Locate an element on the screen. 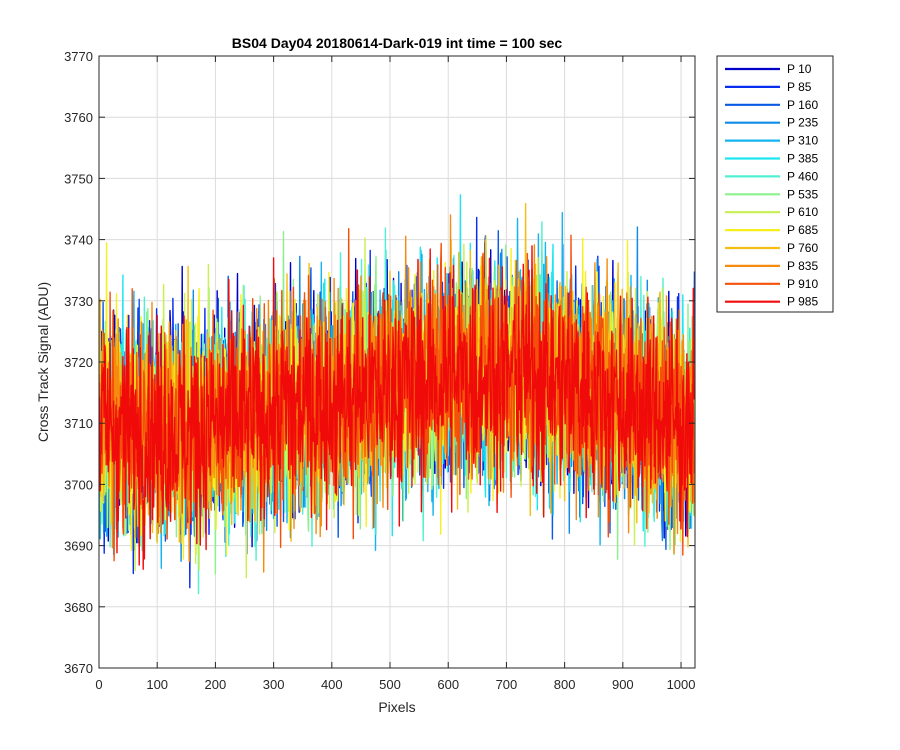  x-tick-label: 0 is located at coordinates (98, 684).